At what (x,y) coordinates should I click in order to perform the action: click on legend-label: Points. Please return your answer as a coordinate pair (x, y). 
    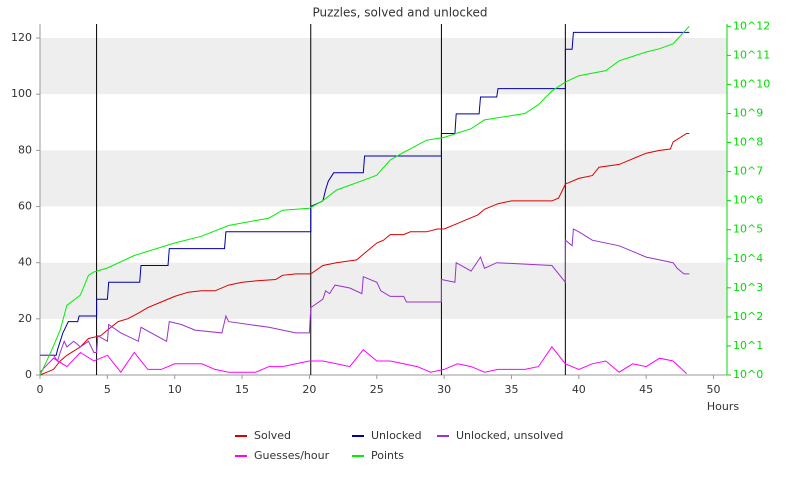
    Looking at the image, I should click on (387, 455).